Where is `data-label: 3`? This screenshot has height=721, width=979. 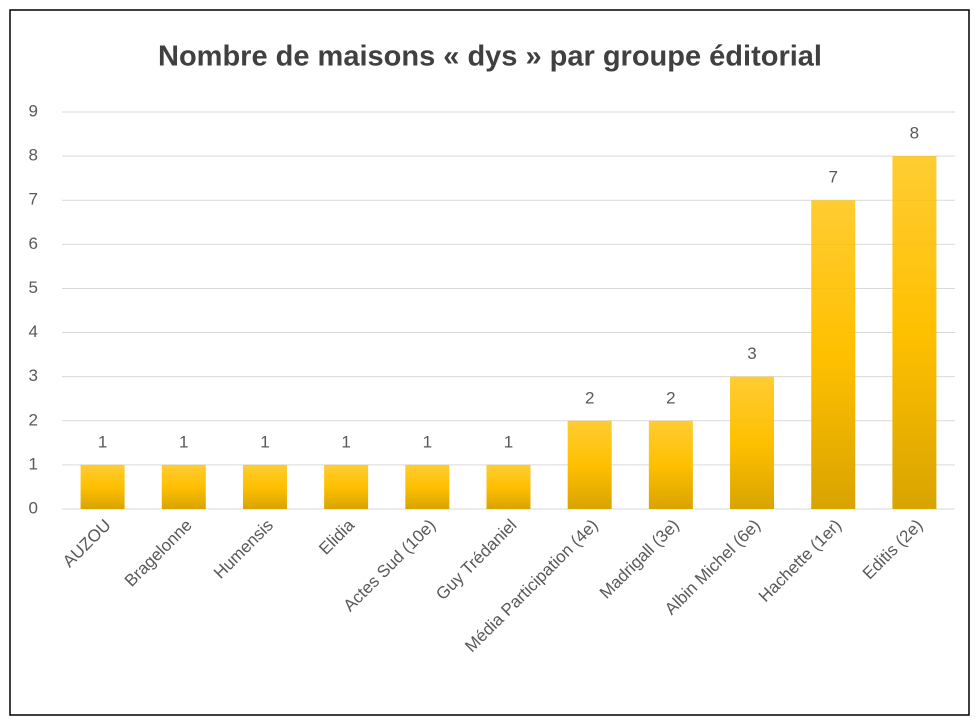
data-label: 3 is located at coordinates (751, 353).